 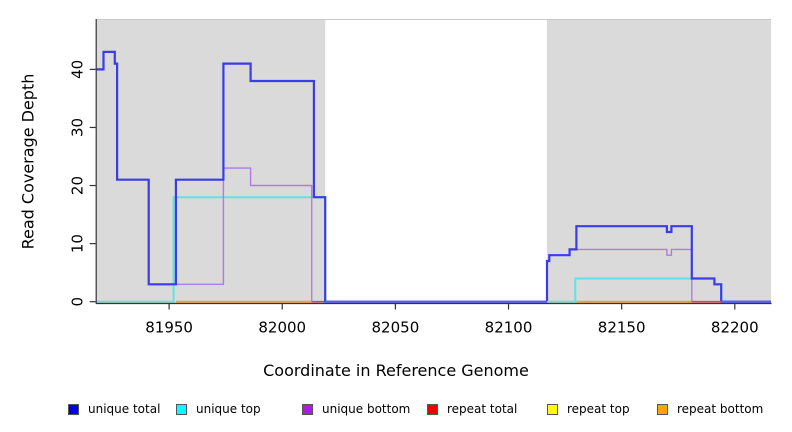 What do you see at coordinates (28, 161) in the screenshot?
I see `y-axis-title: Read Coverage Depth` at bounding box center [28, 161].